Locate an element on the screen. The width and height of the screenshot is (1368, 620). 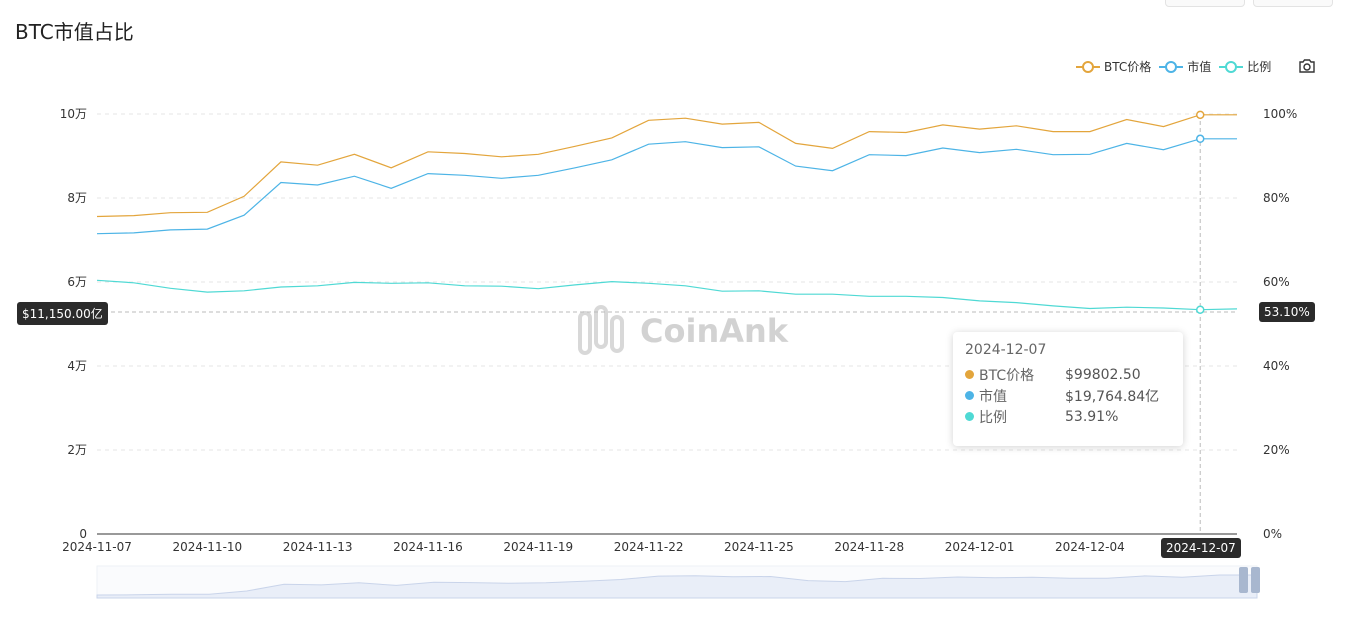
tooltip-dot-ratio is located at coordinates (969, 416).